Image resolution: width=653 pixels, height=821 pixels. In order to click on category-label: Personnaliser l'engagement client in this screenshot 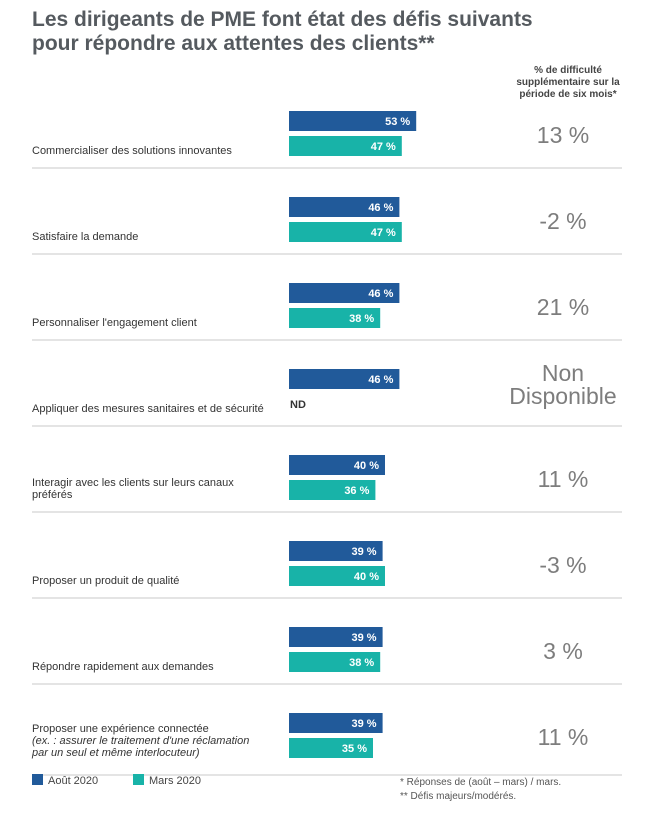, I will do `click(114, 323)`.